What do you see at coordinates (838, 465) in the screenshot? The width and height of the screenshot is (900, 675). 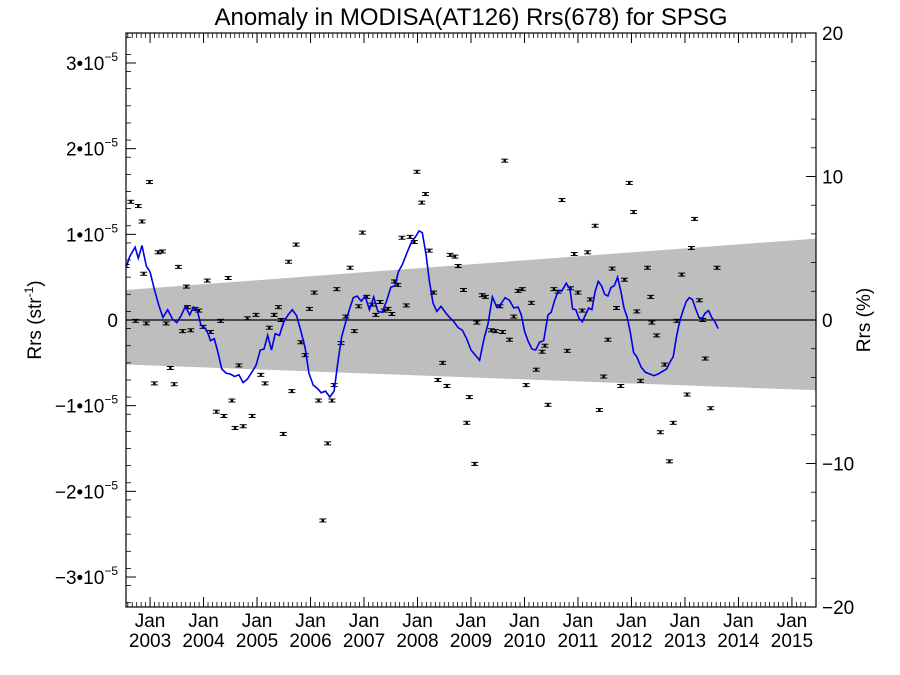 I see `y-tick-label-right: −10` at bounding box center [838, 465].